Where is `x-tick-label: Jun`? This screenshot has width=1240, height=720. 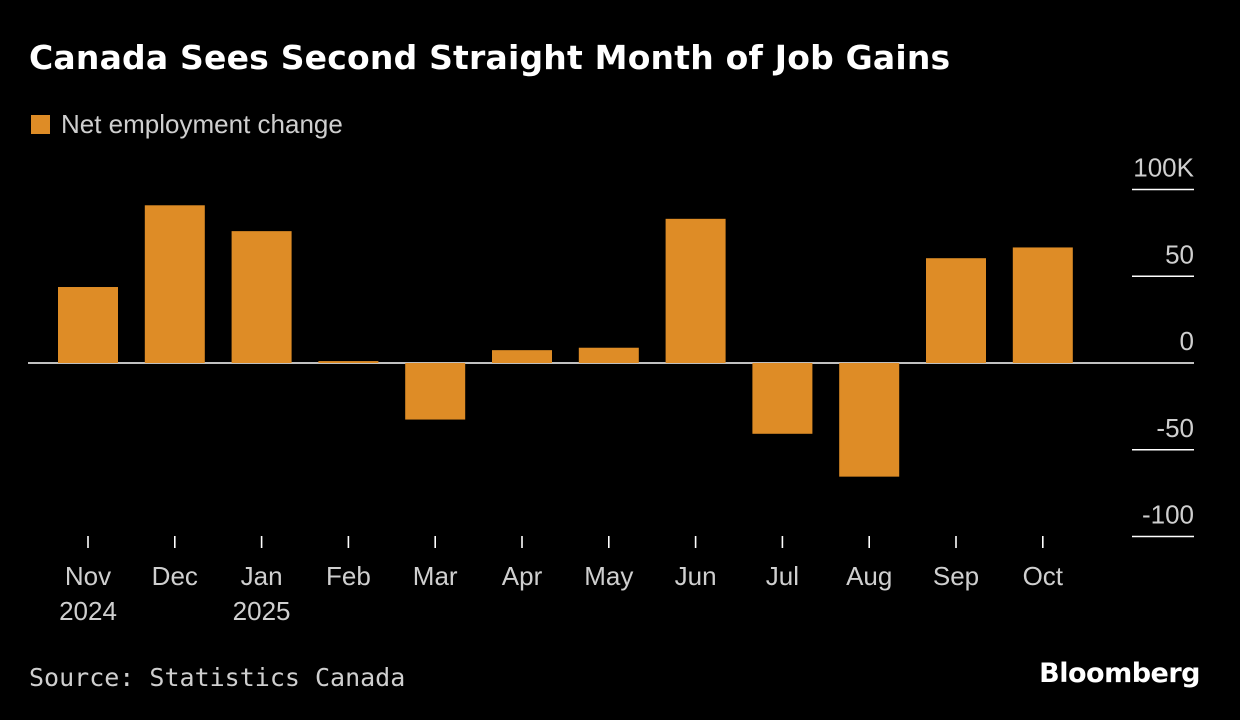 x-tick-label: Jun is located at coordinates (696, 576).